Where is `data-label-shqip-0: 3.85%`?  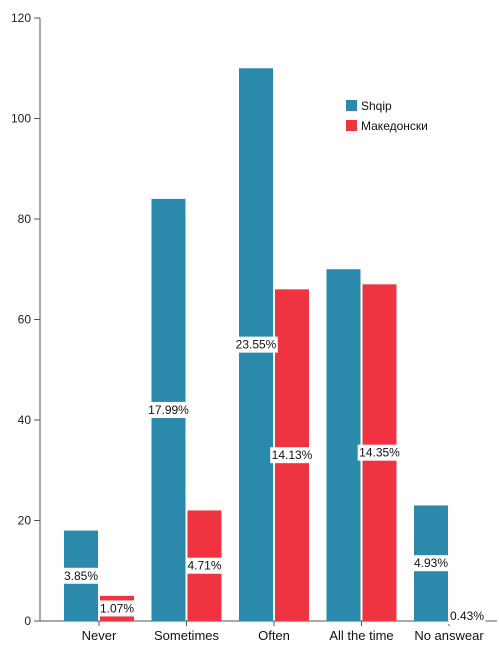
data-label-shqip-0: 3.85% is located at coordinates (81, 575).